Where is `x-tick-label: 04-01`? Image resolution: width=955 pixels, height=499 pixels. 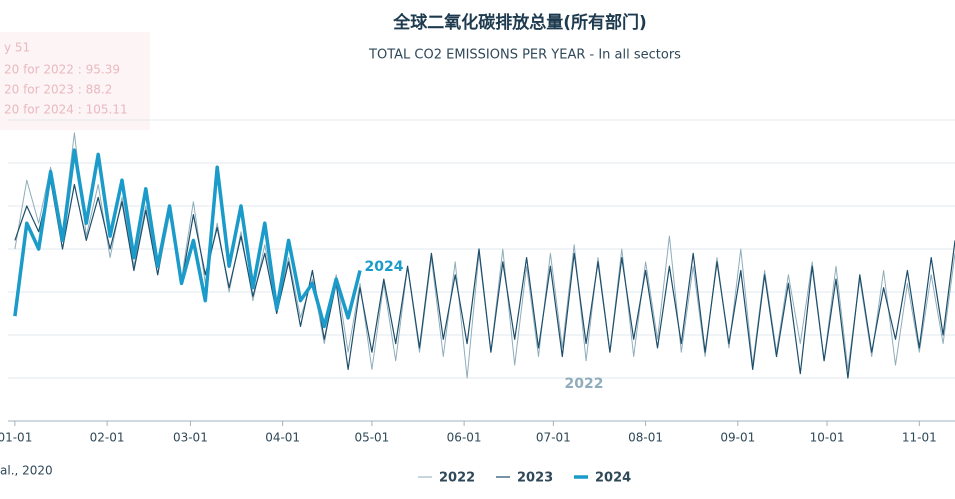 x-tick-label: 04-01 is located at coordinates (282, 438).